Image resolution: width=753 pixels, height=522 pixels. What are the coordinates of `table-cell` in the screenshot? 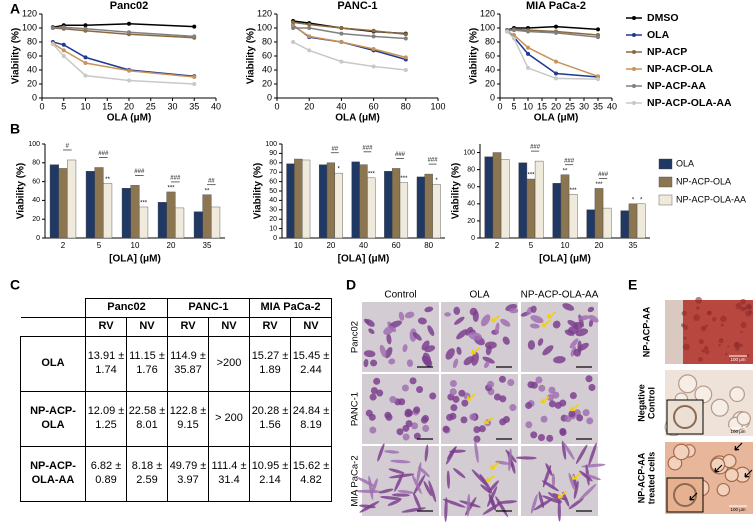 It's located at (53, 327).